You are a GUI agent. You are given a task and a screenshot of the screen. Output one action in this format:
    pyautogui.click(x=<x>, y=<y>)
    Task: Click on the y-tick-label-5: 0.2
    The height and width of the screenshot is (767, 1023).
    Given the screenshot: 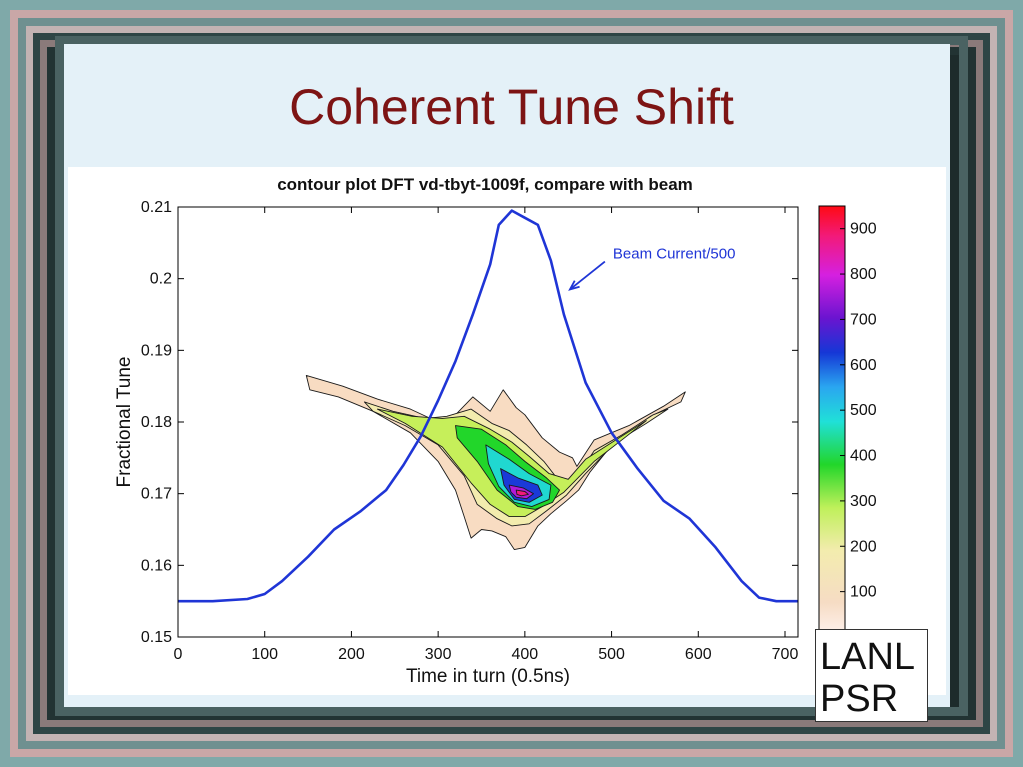 What is the action you would take?
    pyautogui.click(x=161, y=279)
    